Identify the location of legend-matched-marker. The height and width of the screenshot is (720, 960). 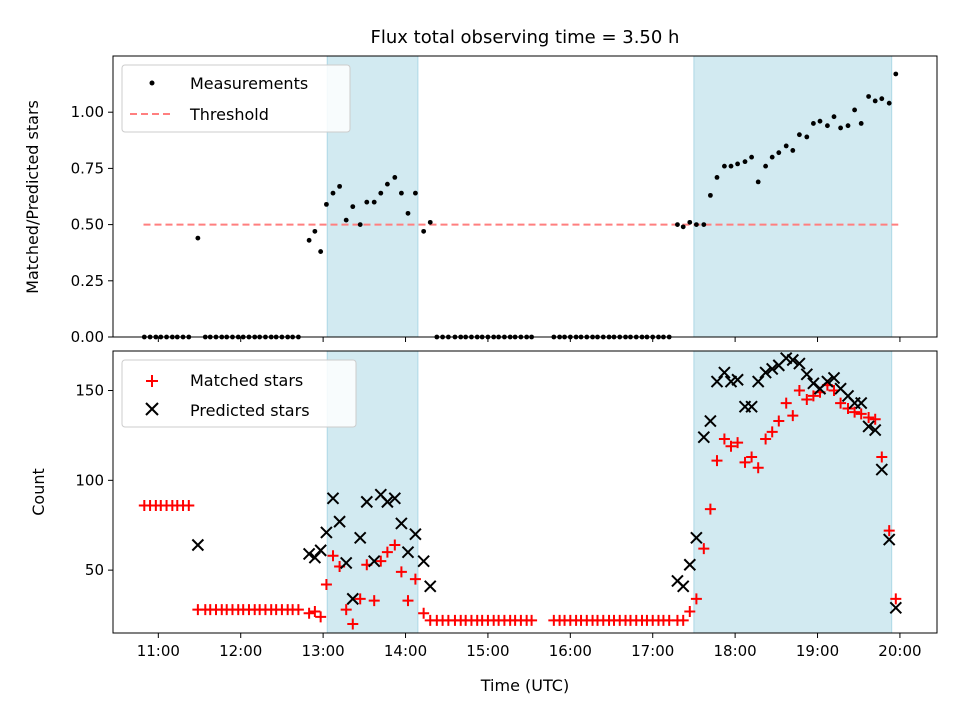
(152, 381).